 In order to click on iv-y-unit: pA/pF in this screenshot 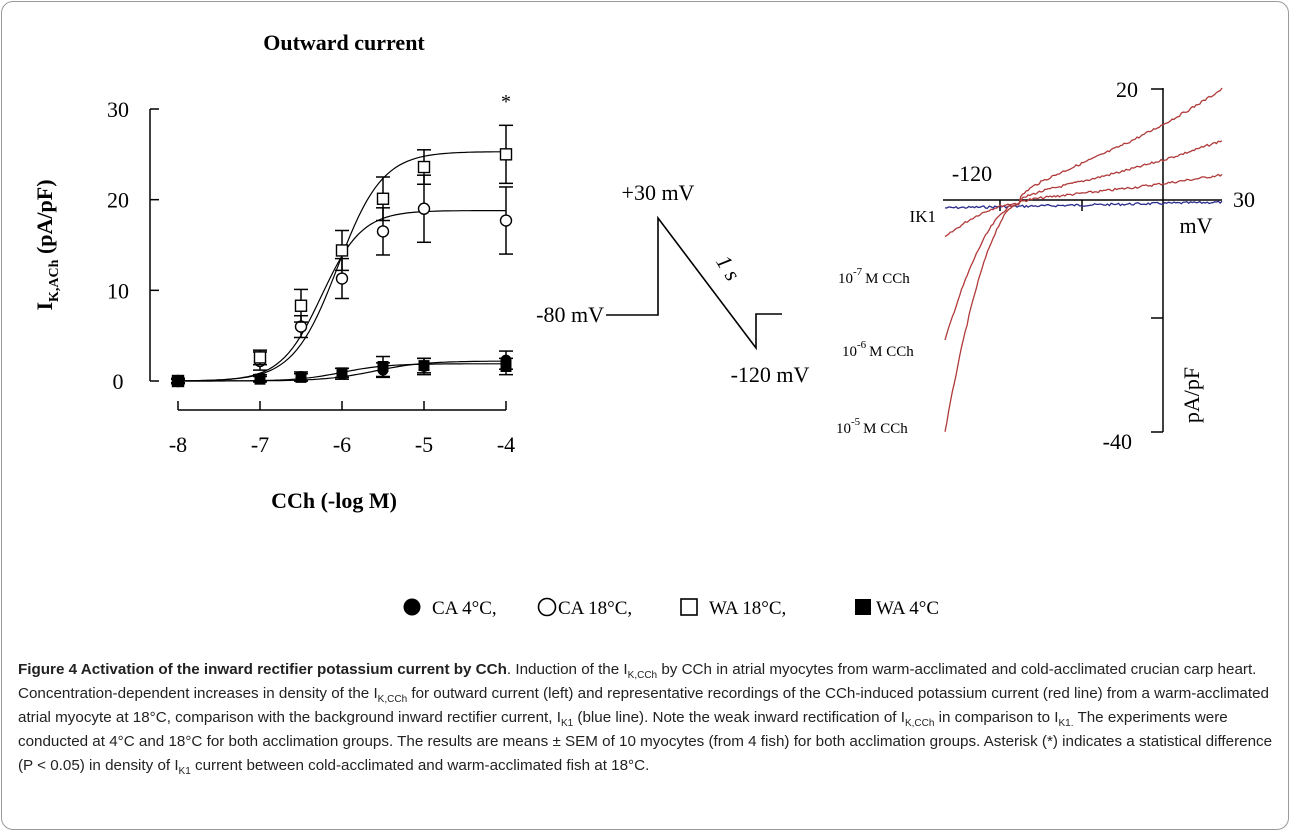, I will do `click(1191, 395)`.